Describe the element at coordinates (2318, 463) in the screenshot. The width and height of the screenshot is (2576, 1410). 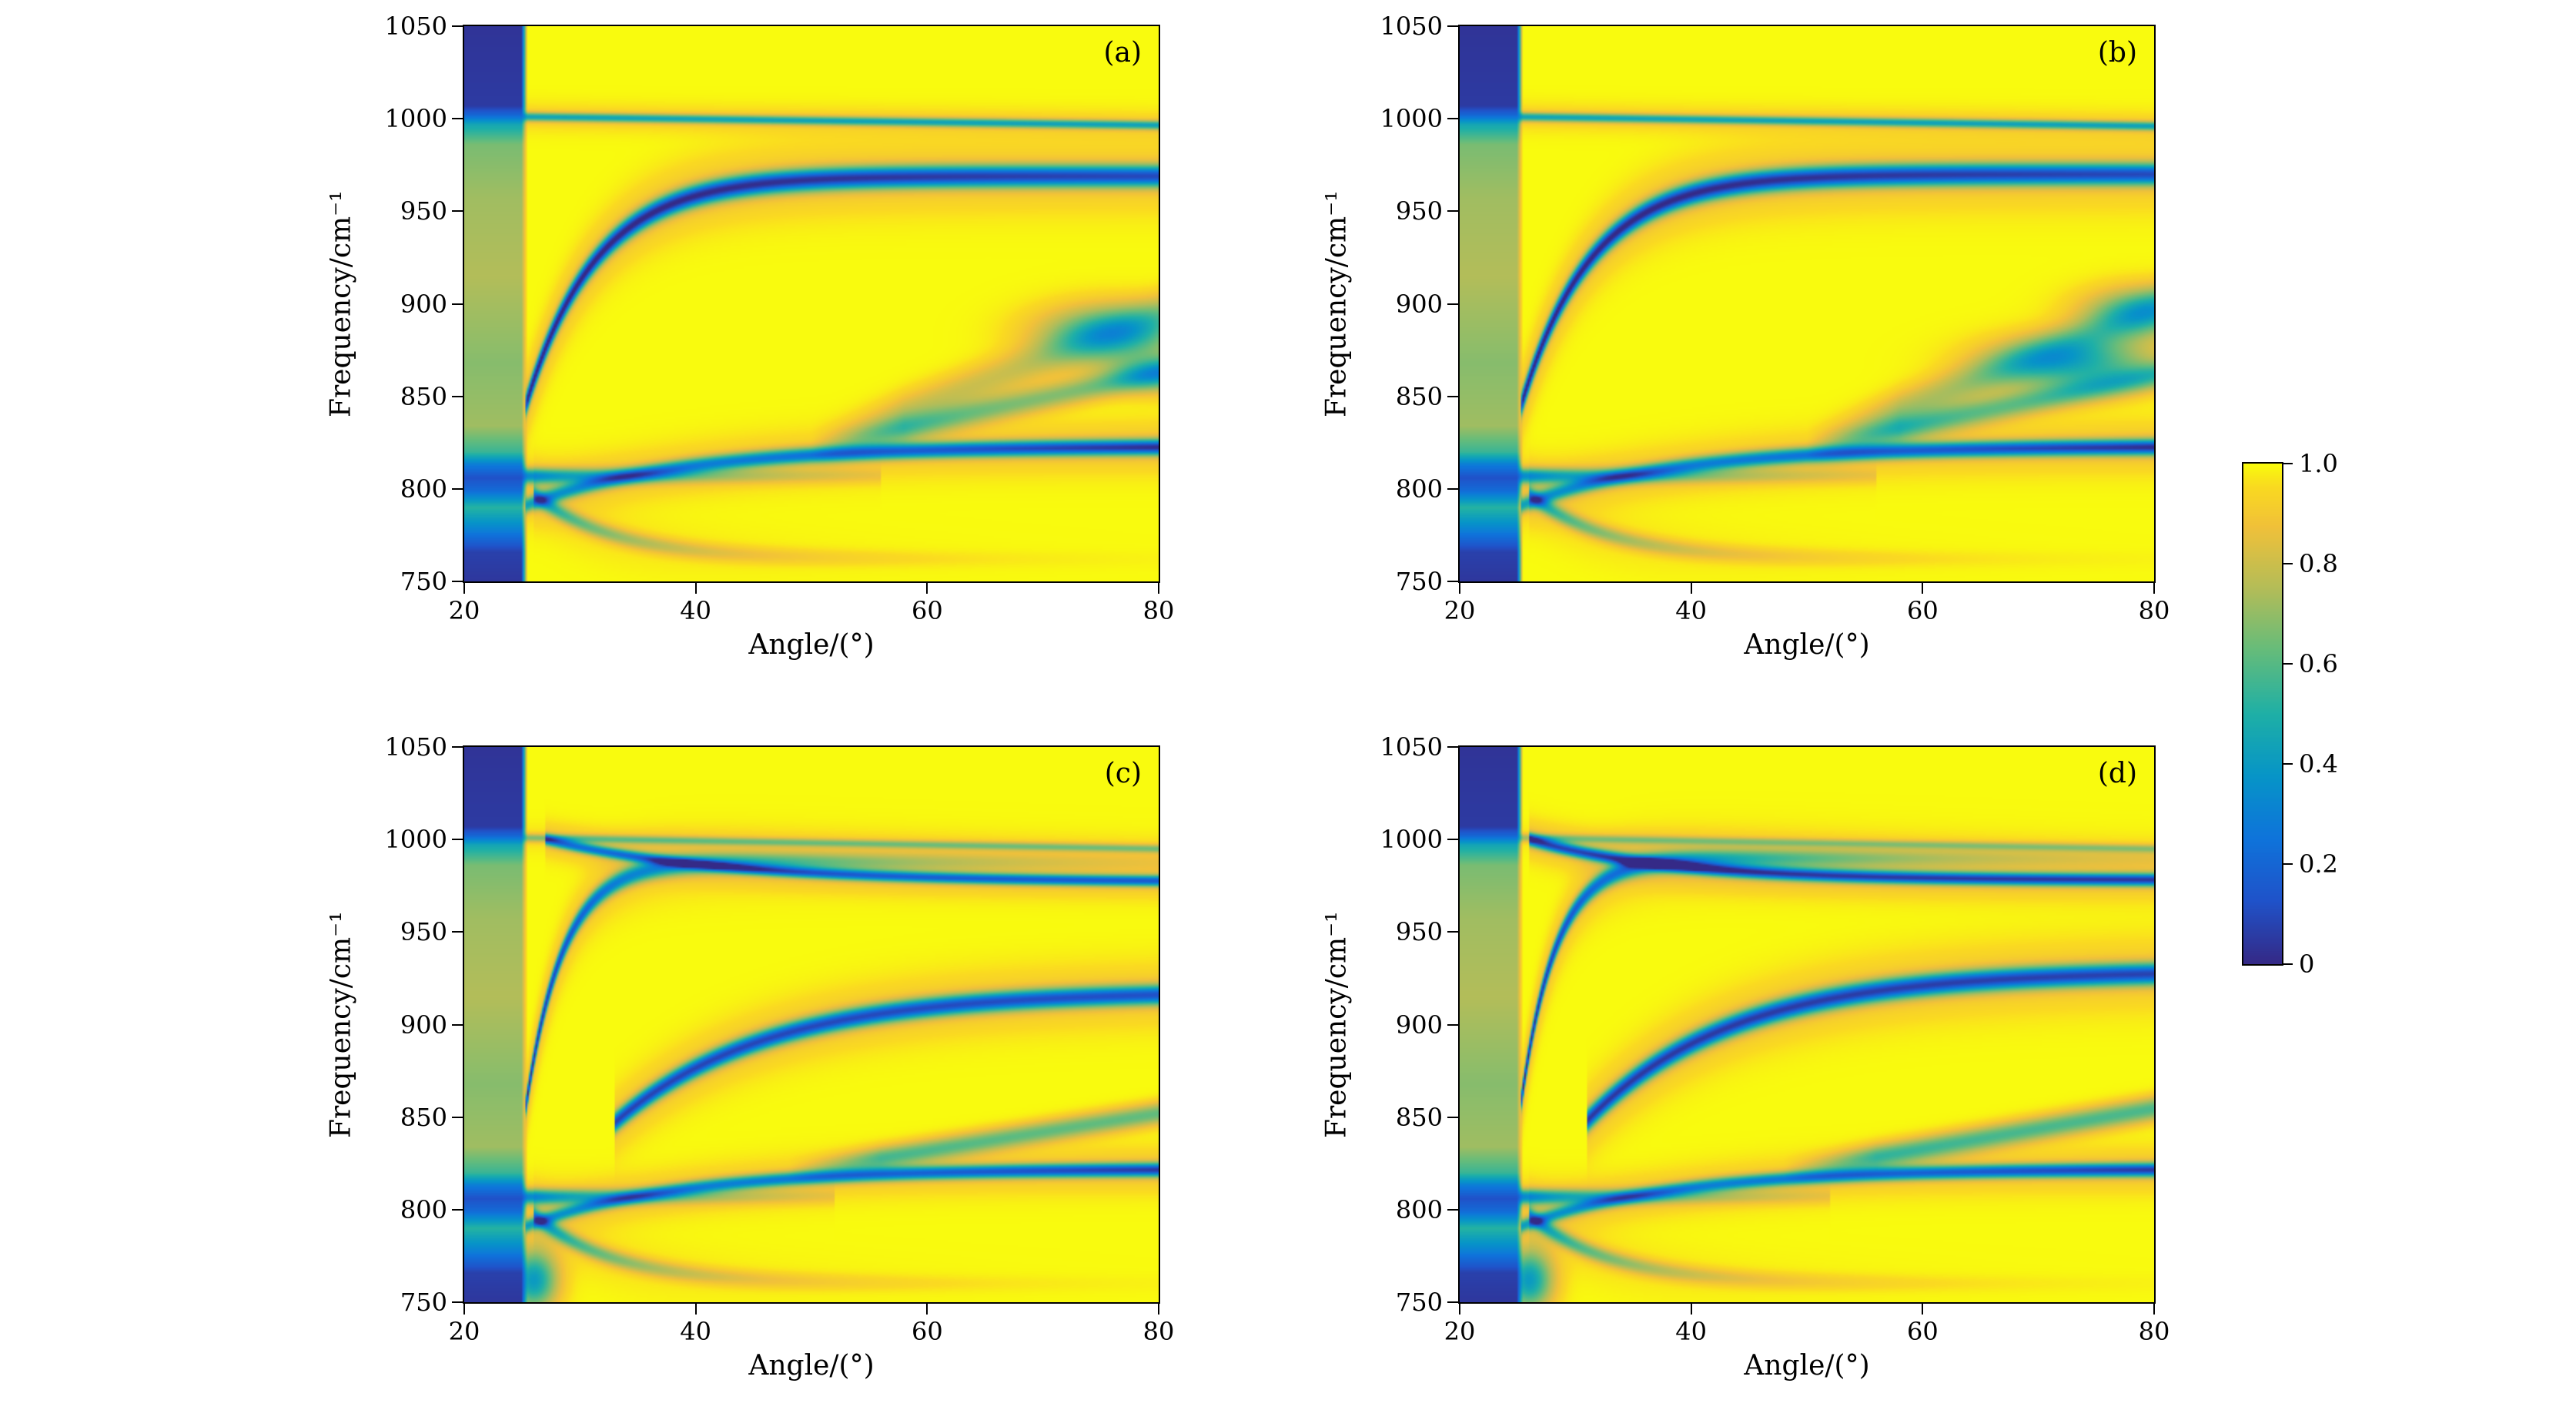
I see `colorbar-tick-label: 1.0` at that location.